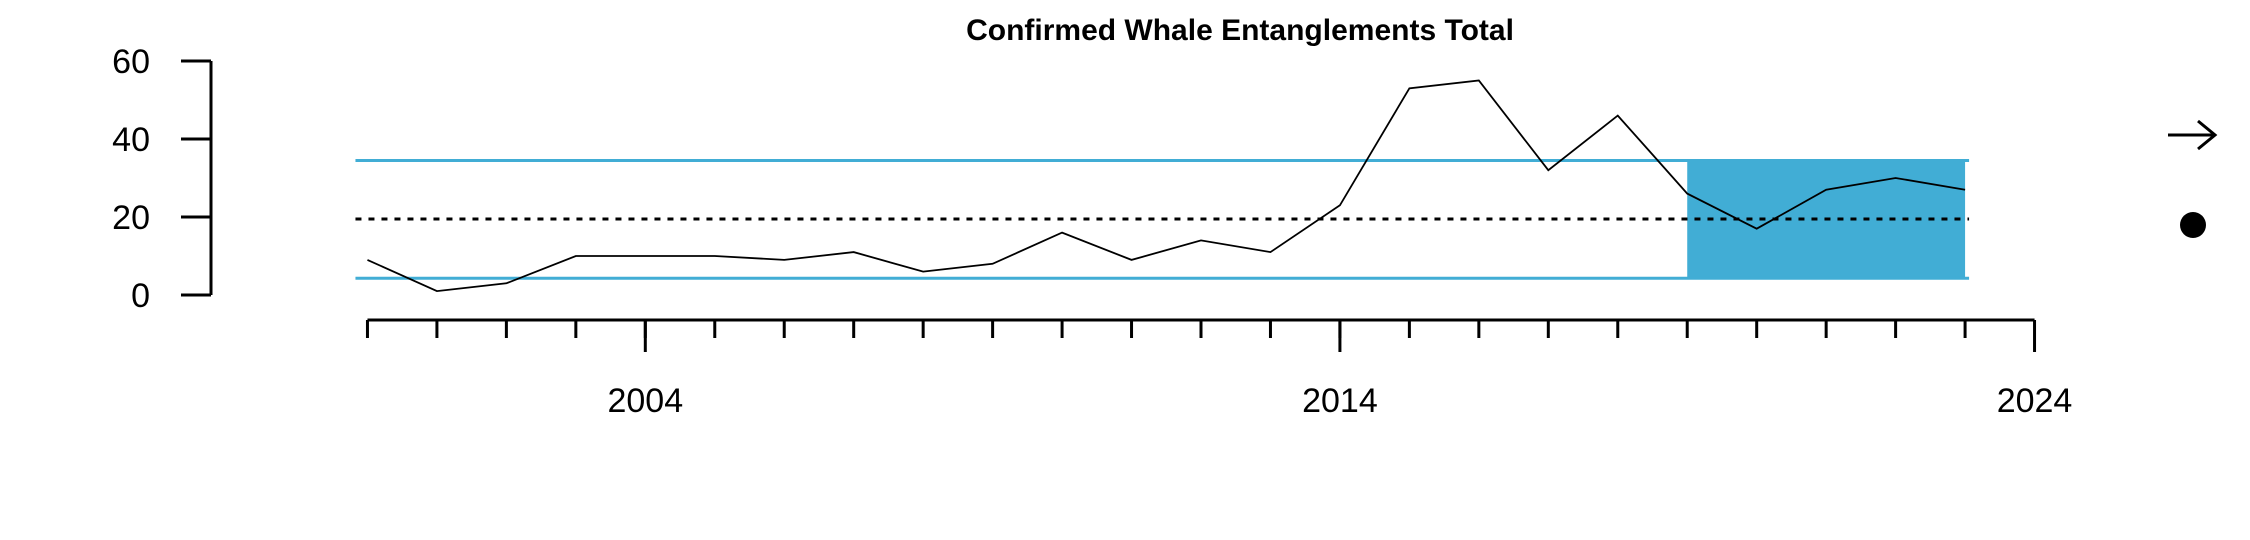 The height and width of the screenshot is (540, 2250). What do you see at coordinates (1219, 369) in the screenshot?
I see `x-axis: 2004 2014 2024` at bounding box center [1219, 369].